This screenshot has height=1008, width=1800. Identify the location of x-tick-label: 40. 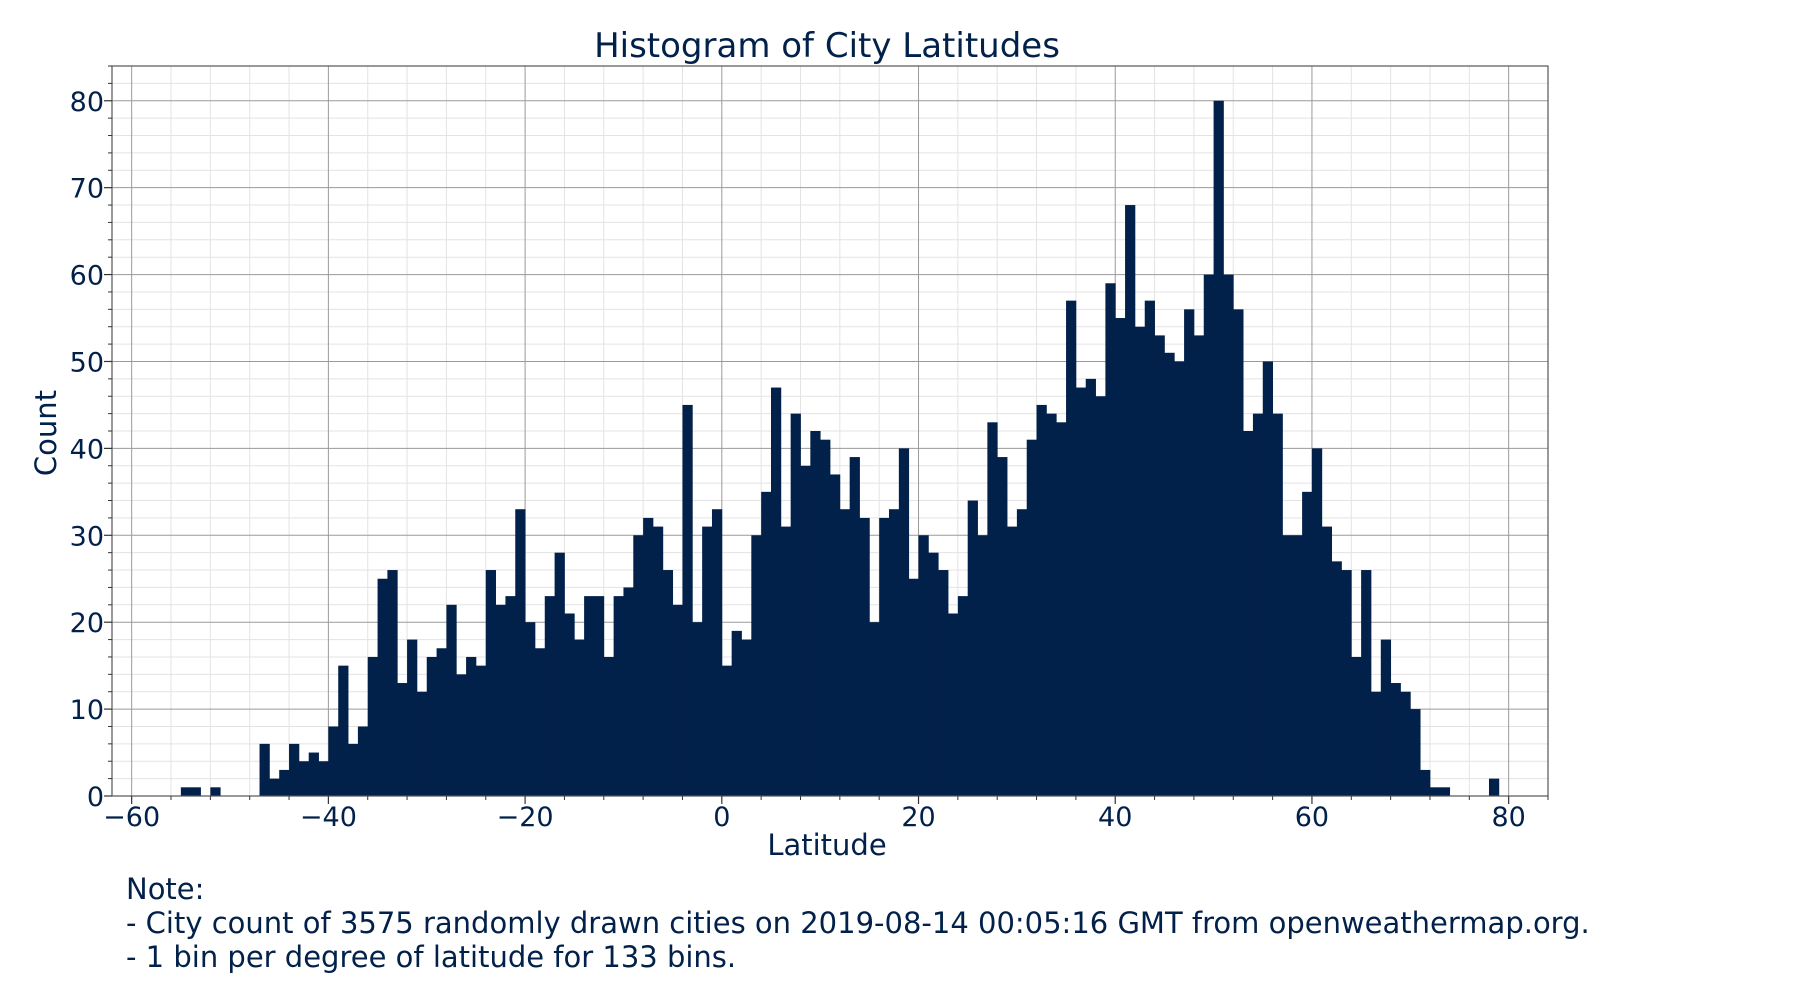
(1115, 817).